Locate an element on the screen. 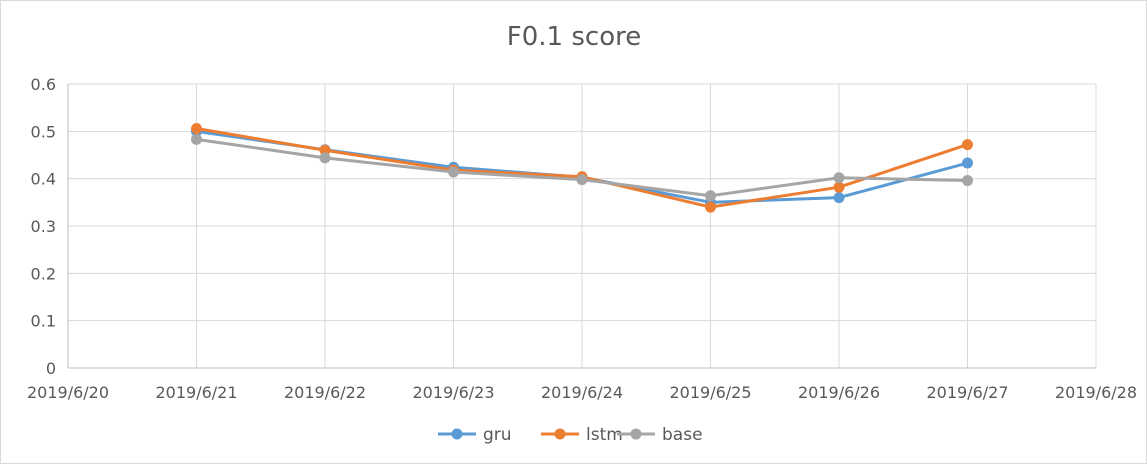 The image size is (1147, 467). x-tick-label: 2019/6/27 is located at coordinates (967, 392).